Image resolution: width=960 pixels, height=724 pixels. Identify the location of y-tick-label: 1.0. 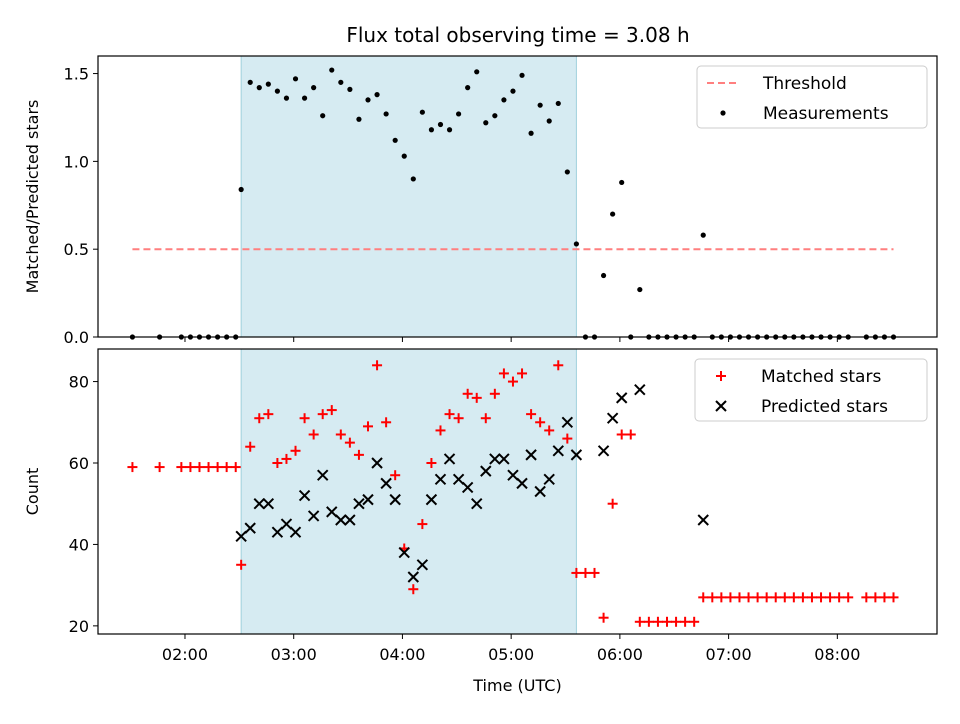
(76, 161).